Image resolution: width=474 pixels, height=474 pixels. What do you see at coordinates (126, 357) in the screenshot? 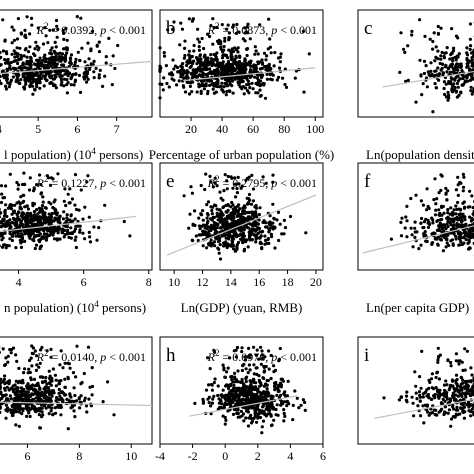
I see `stat-part: < 0.001` at bounding box center [126, 357].